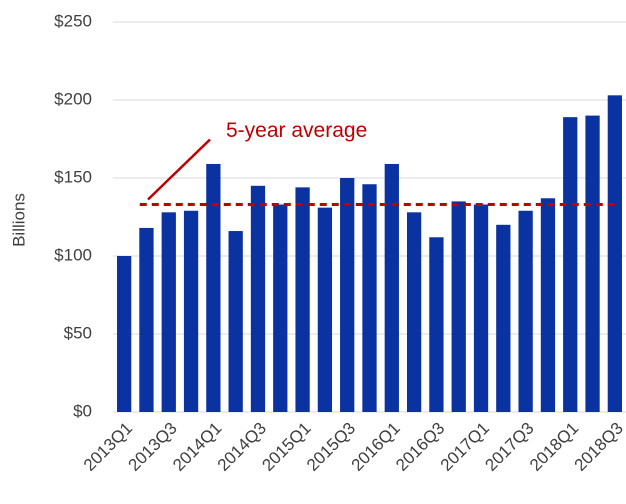 The width and height of the screenshot is (626, 504). What do you see at coordinates (376, 447) in the screenshot?
I see `x-tick-label: 2016Q1` at bounding box center [376, 447].